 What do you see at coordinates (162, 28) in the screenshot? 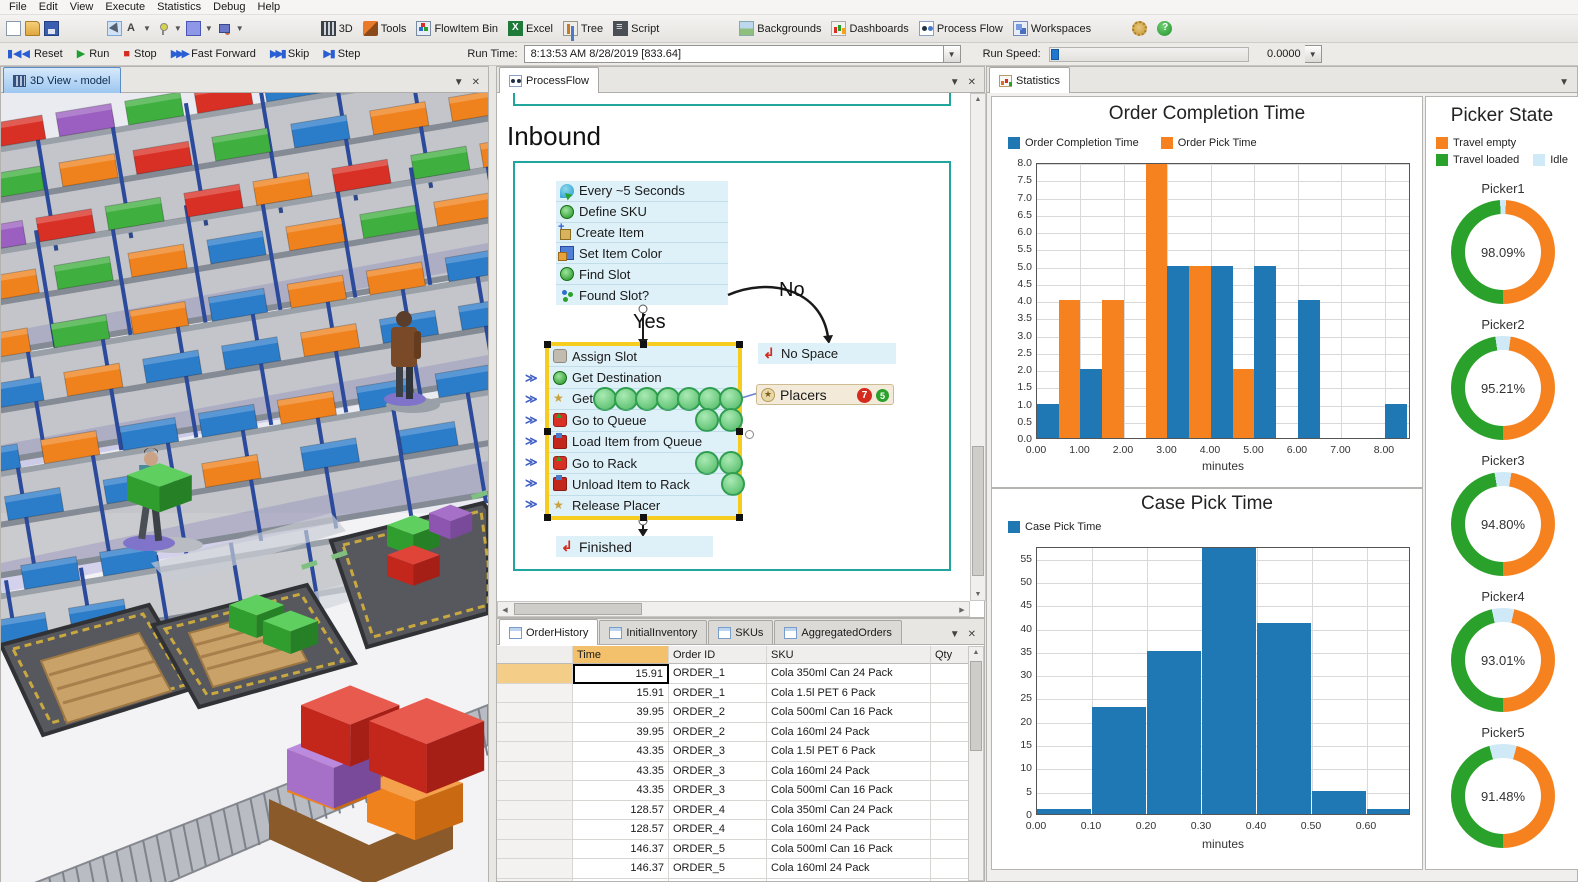
I see `pin-tool-icon` at bounding box center [162, 28].